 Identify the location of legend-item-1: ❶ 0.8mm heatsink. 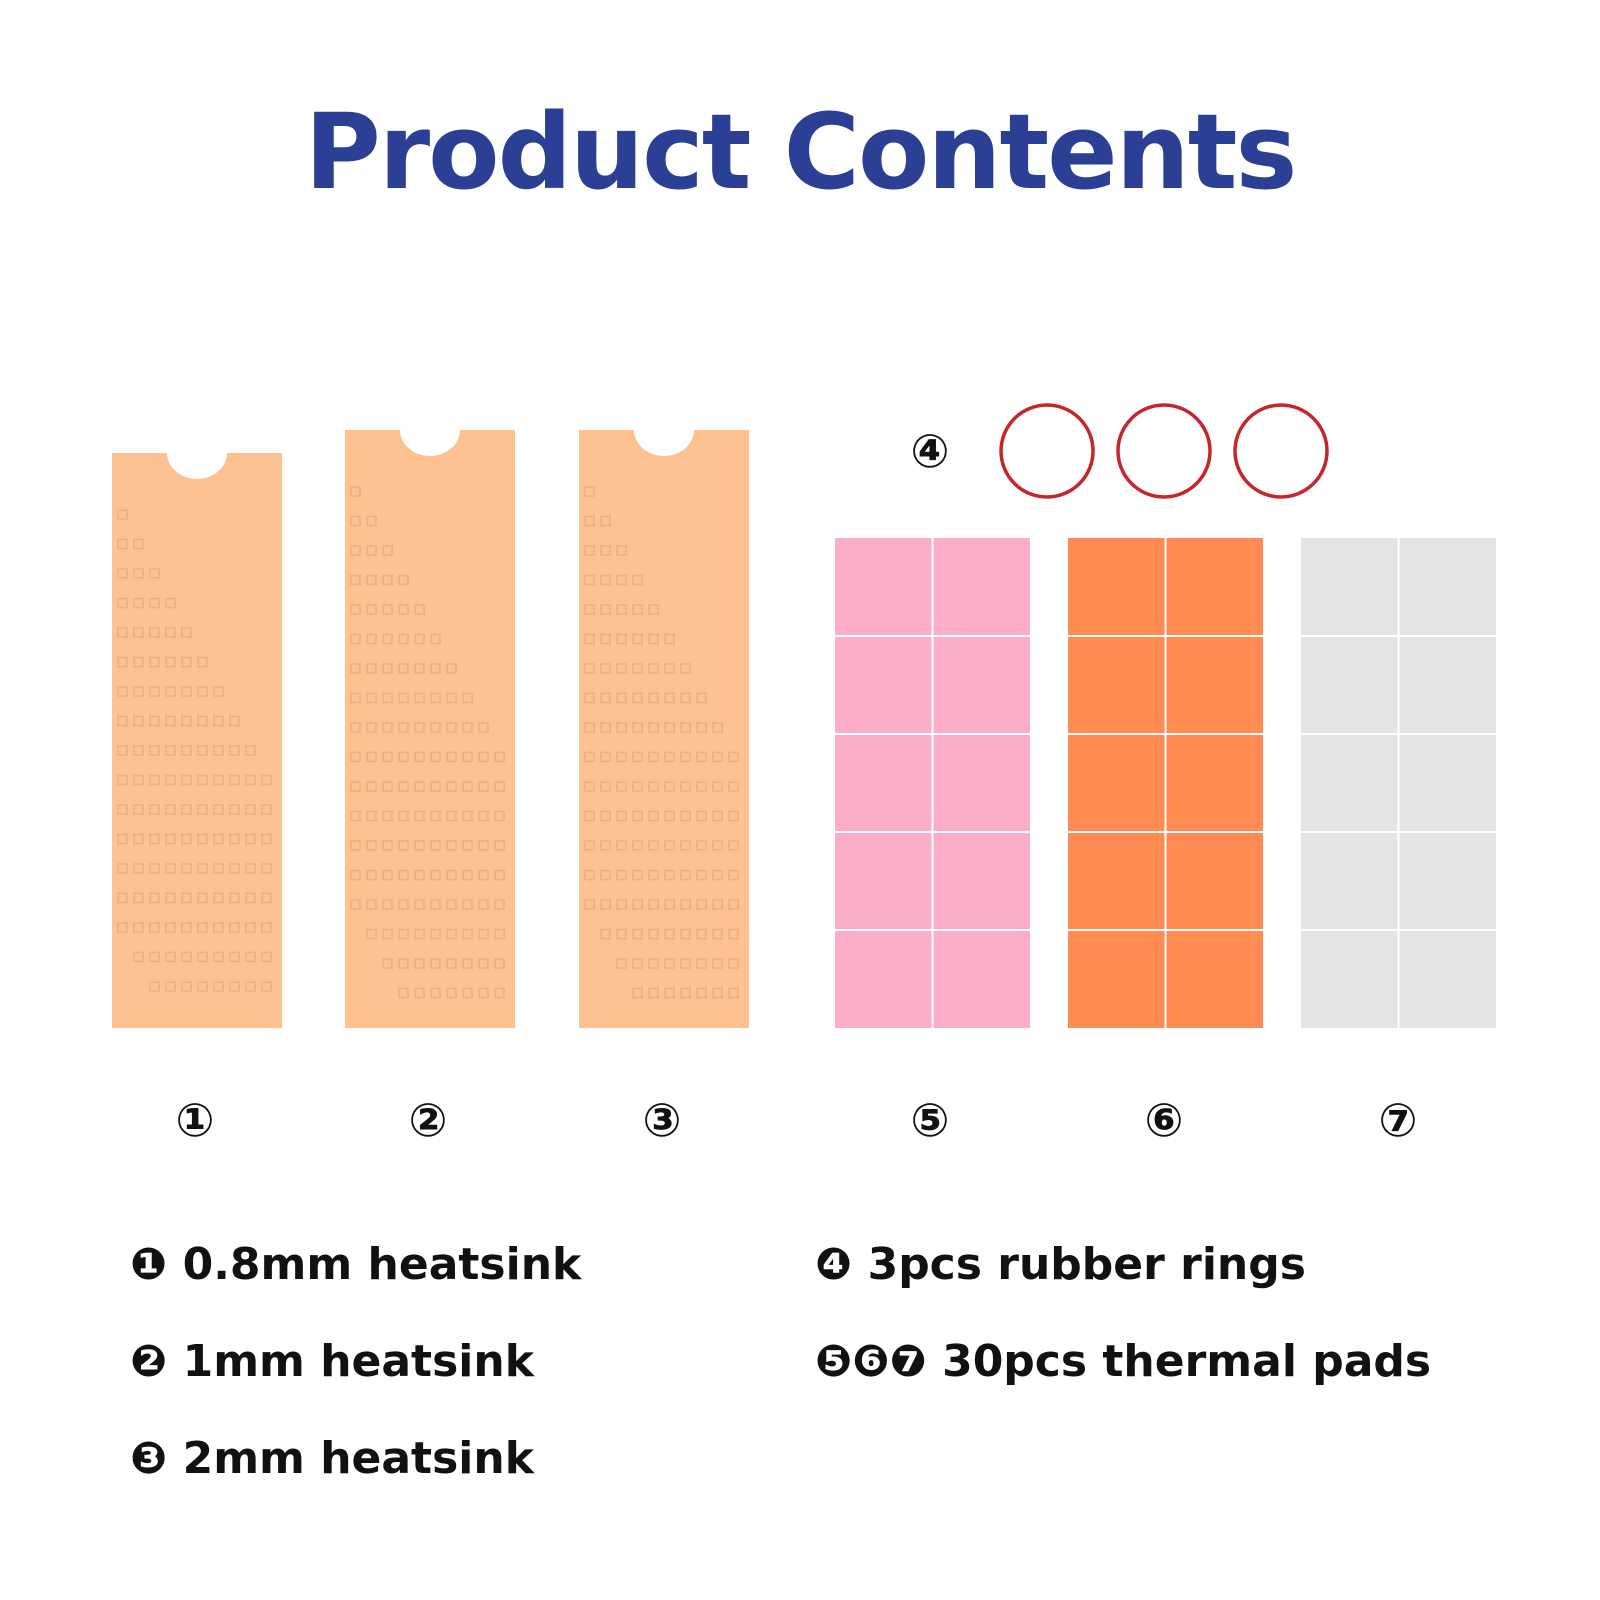
(356, 1264).